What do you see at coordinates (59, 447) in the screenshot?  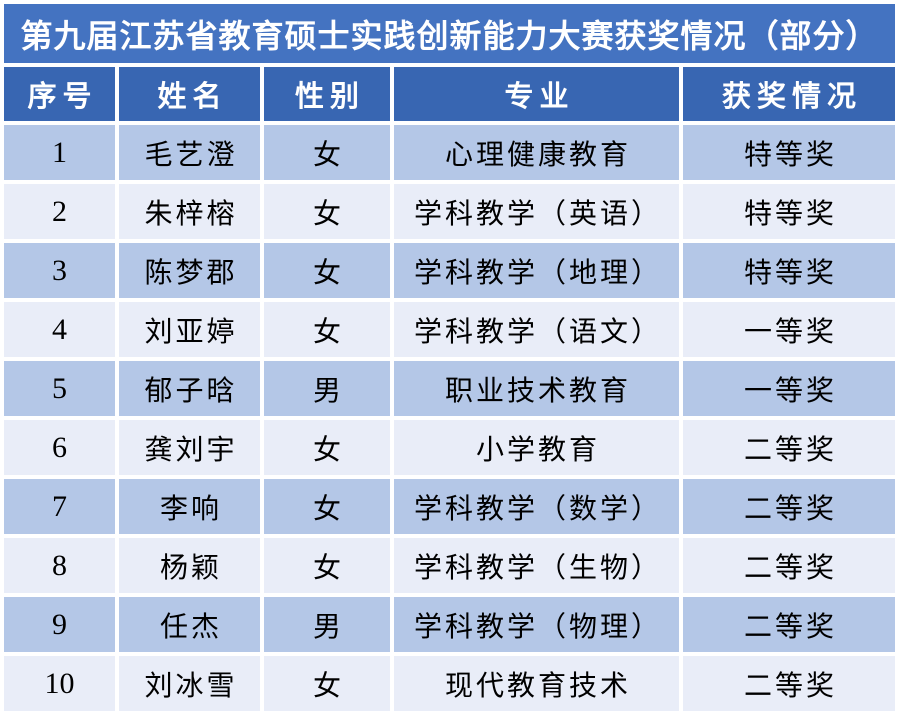 I see `cell-index: 6` at bounding box center [59, 447].